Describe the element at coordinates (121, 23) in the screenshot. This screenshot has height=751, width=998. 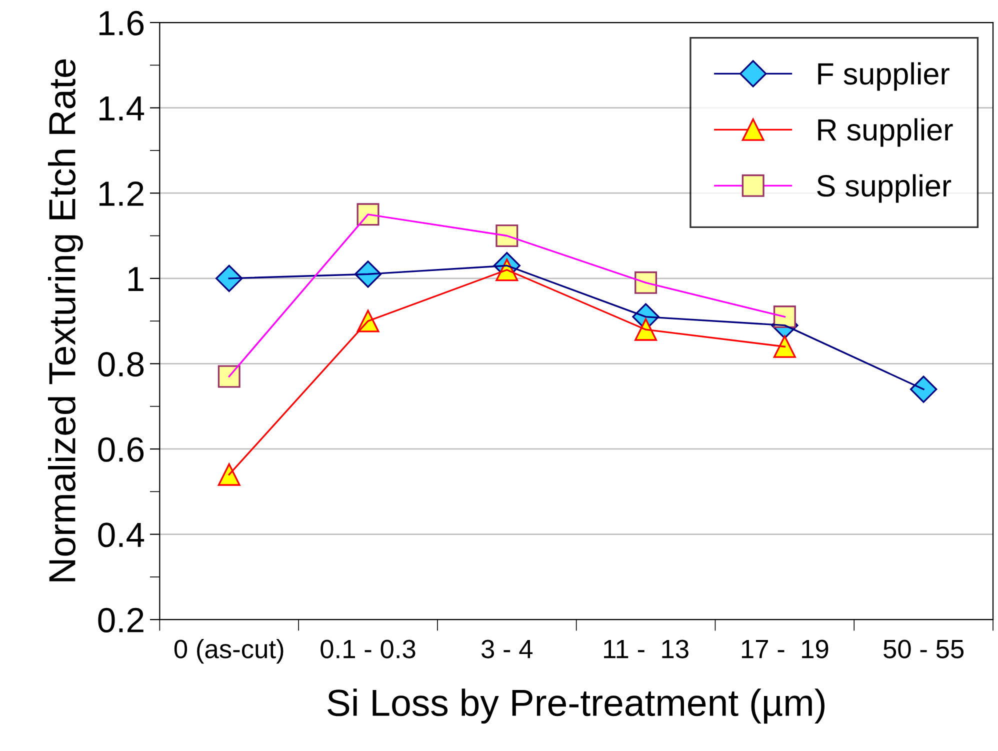
I see `y-tick-label: 1.6` at that location.